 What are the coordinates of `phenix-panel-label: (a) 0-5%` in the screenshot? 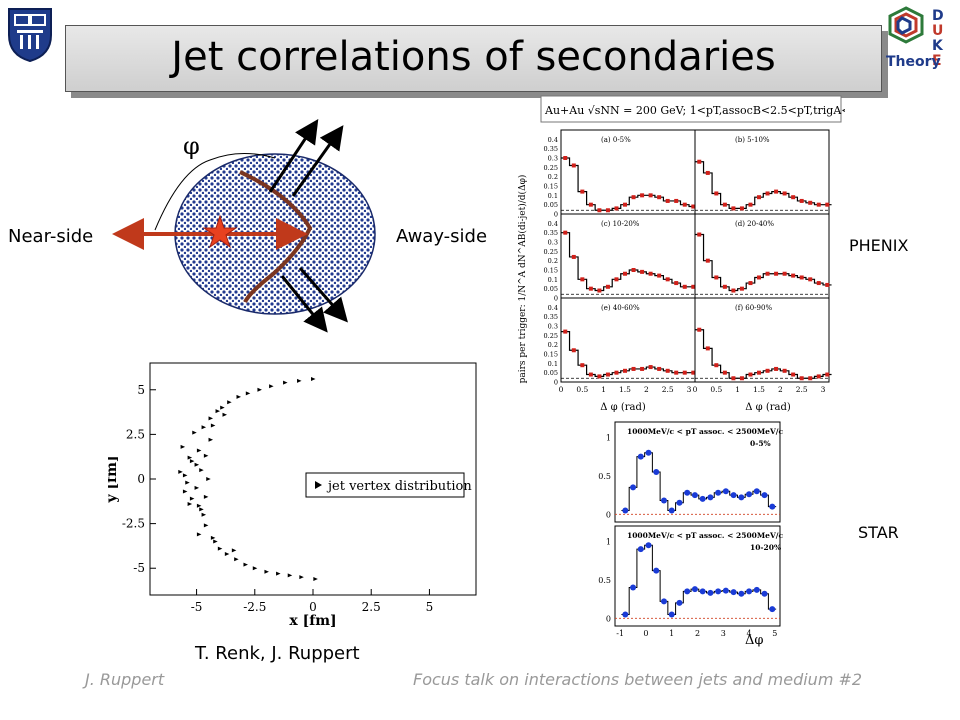 It's located at (616, 140).